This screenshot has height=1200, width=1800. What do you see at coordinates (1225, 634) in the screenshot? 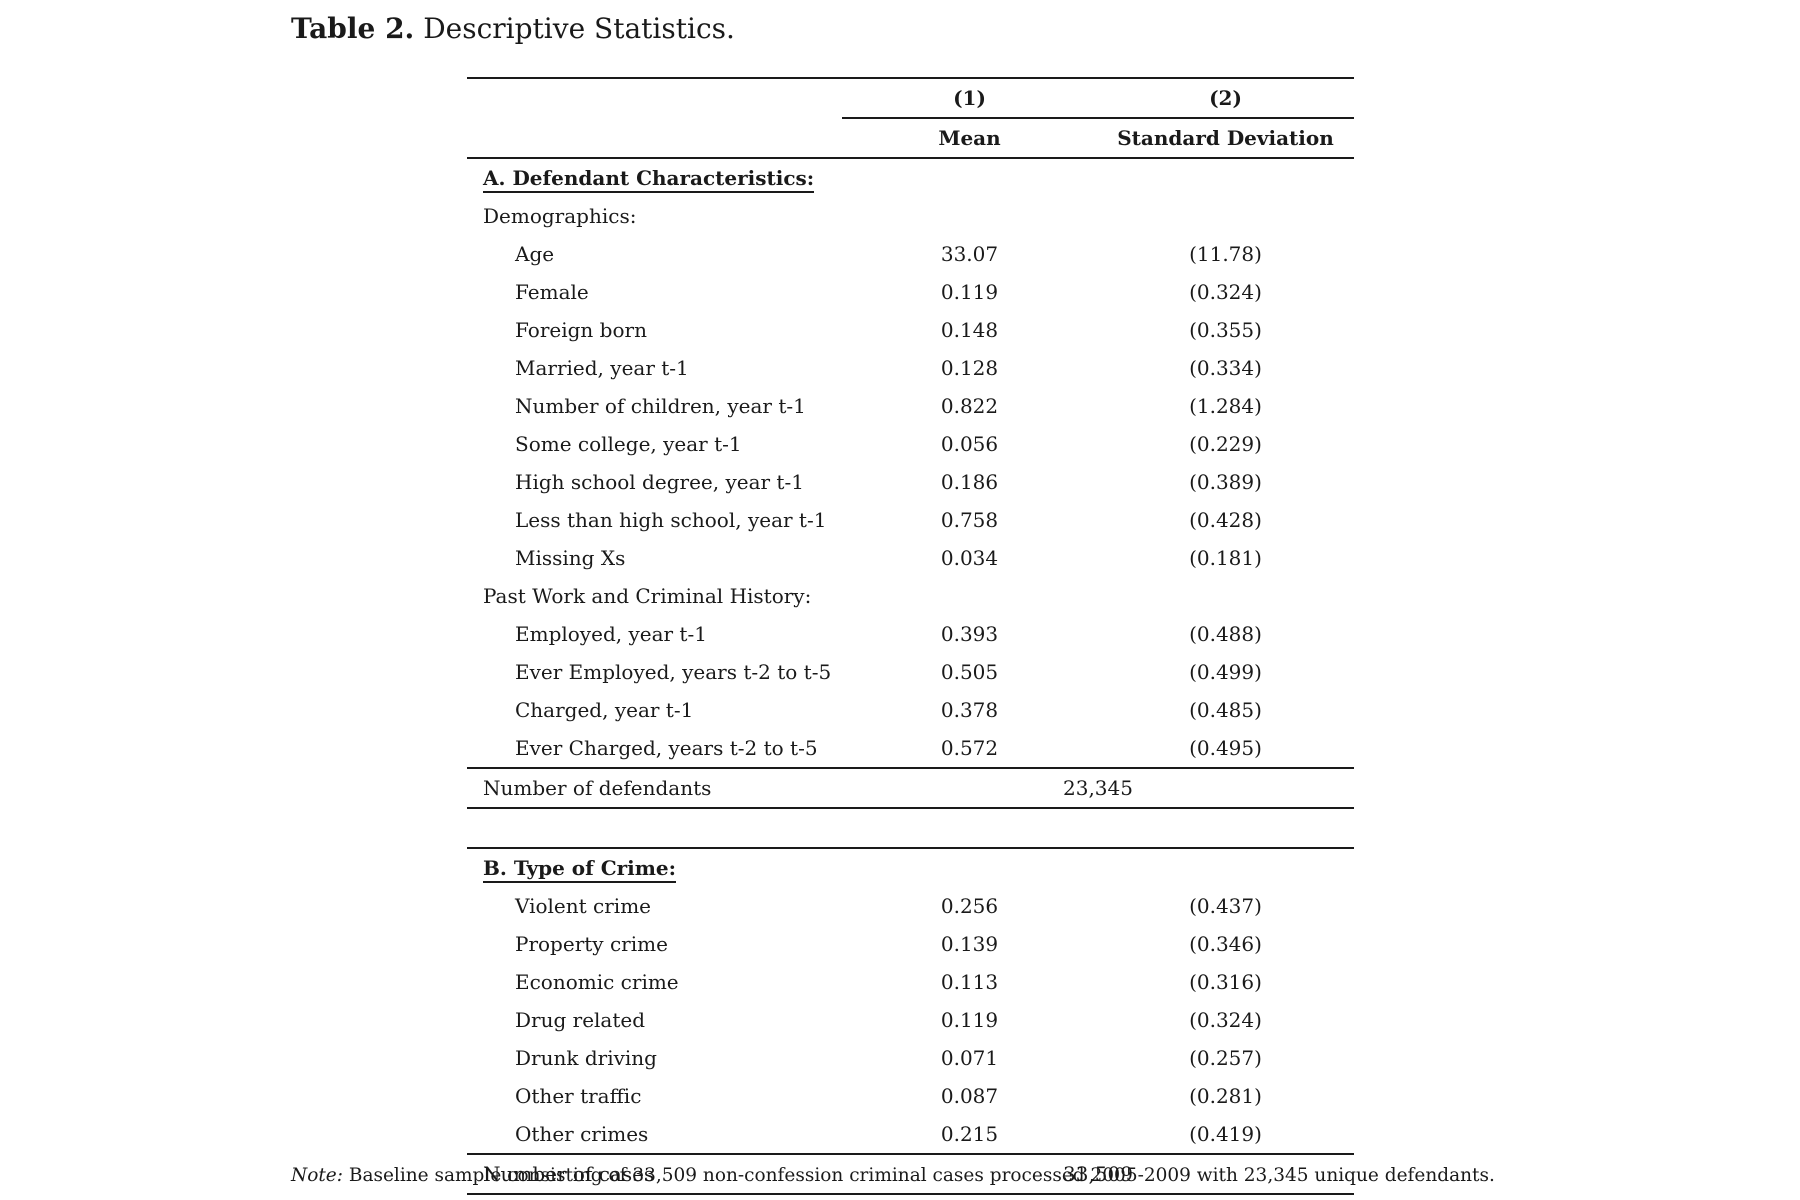
I see `sd-value: (0.488)` at bounding box center [1225, 634].